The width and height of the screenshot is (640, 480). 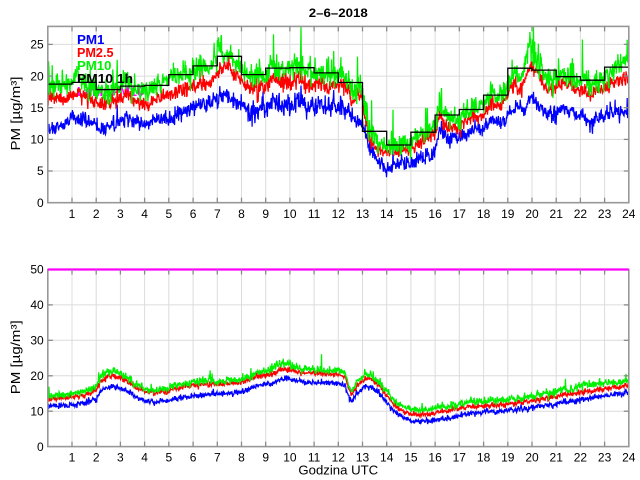 What do you see at coordinates (37, 45) in the screenshot?
I see `svg-text: 25` at bounding box center [37, 45].